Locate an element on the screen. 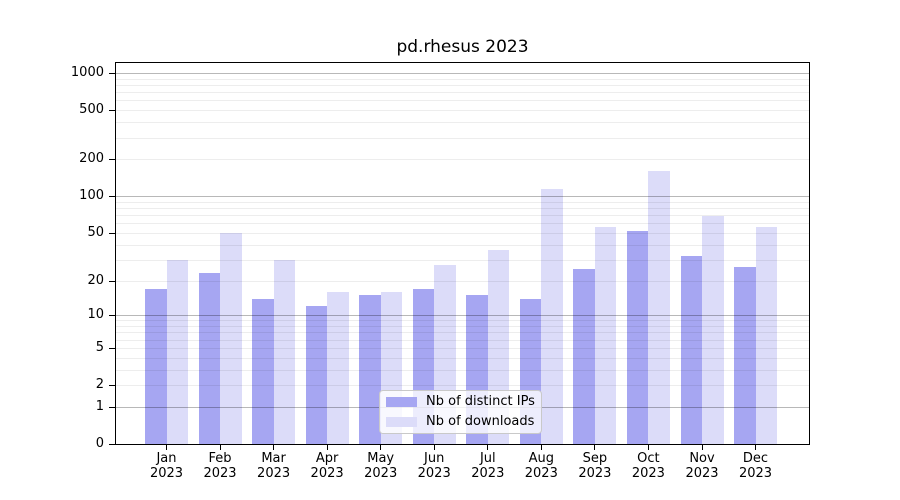  legend-label-downloads: Nb of downloads is located at coordinates (480, 421).